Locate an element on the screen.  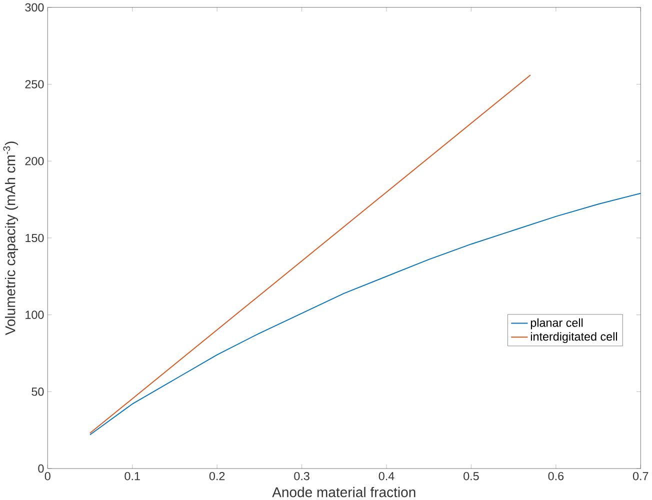
y-tick-label: 250 is located at coordinates (34, 84).